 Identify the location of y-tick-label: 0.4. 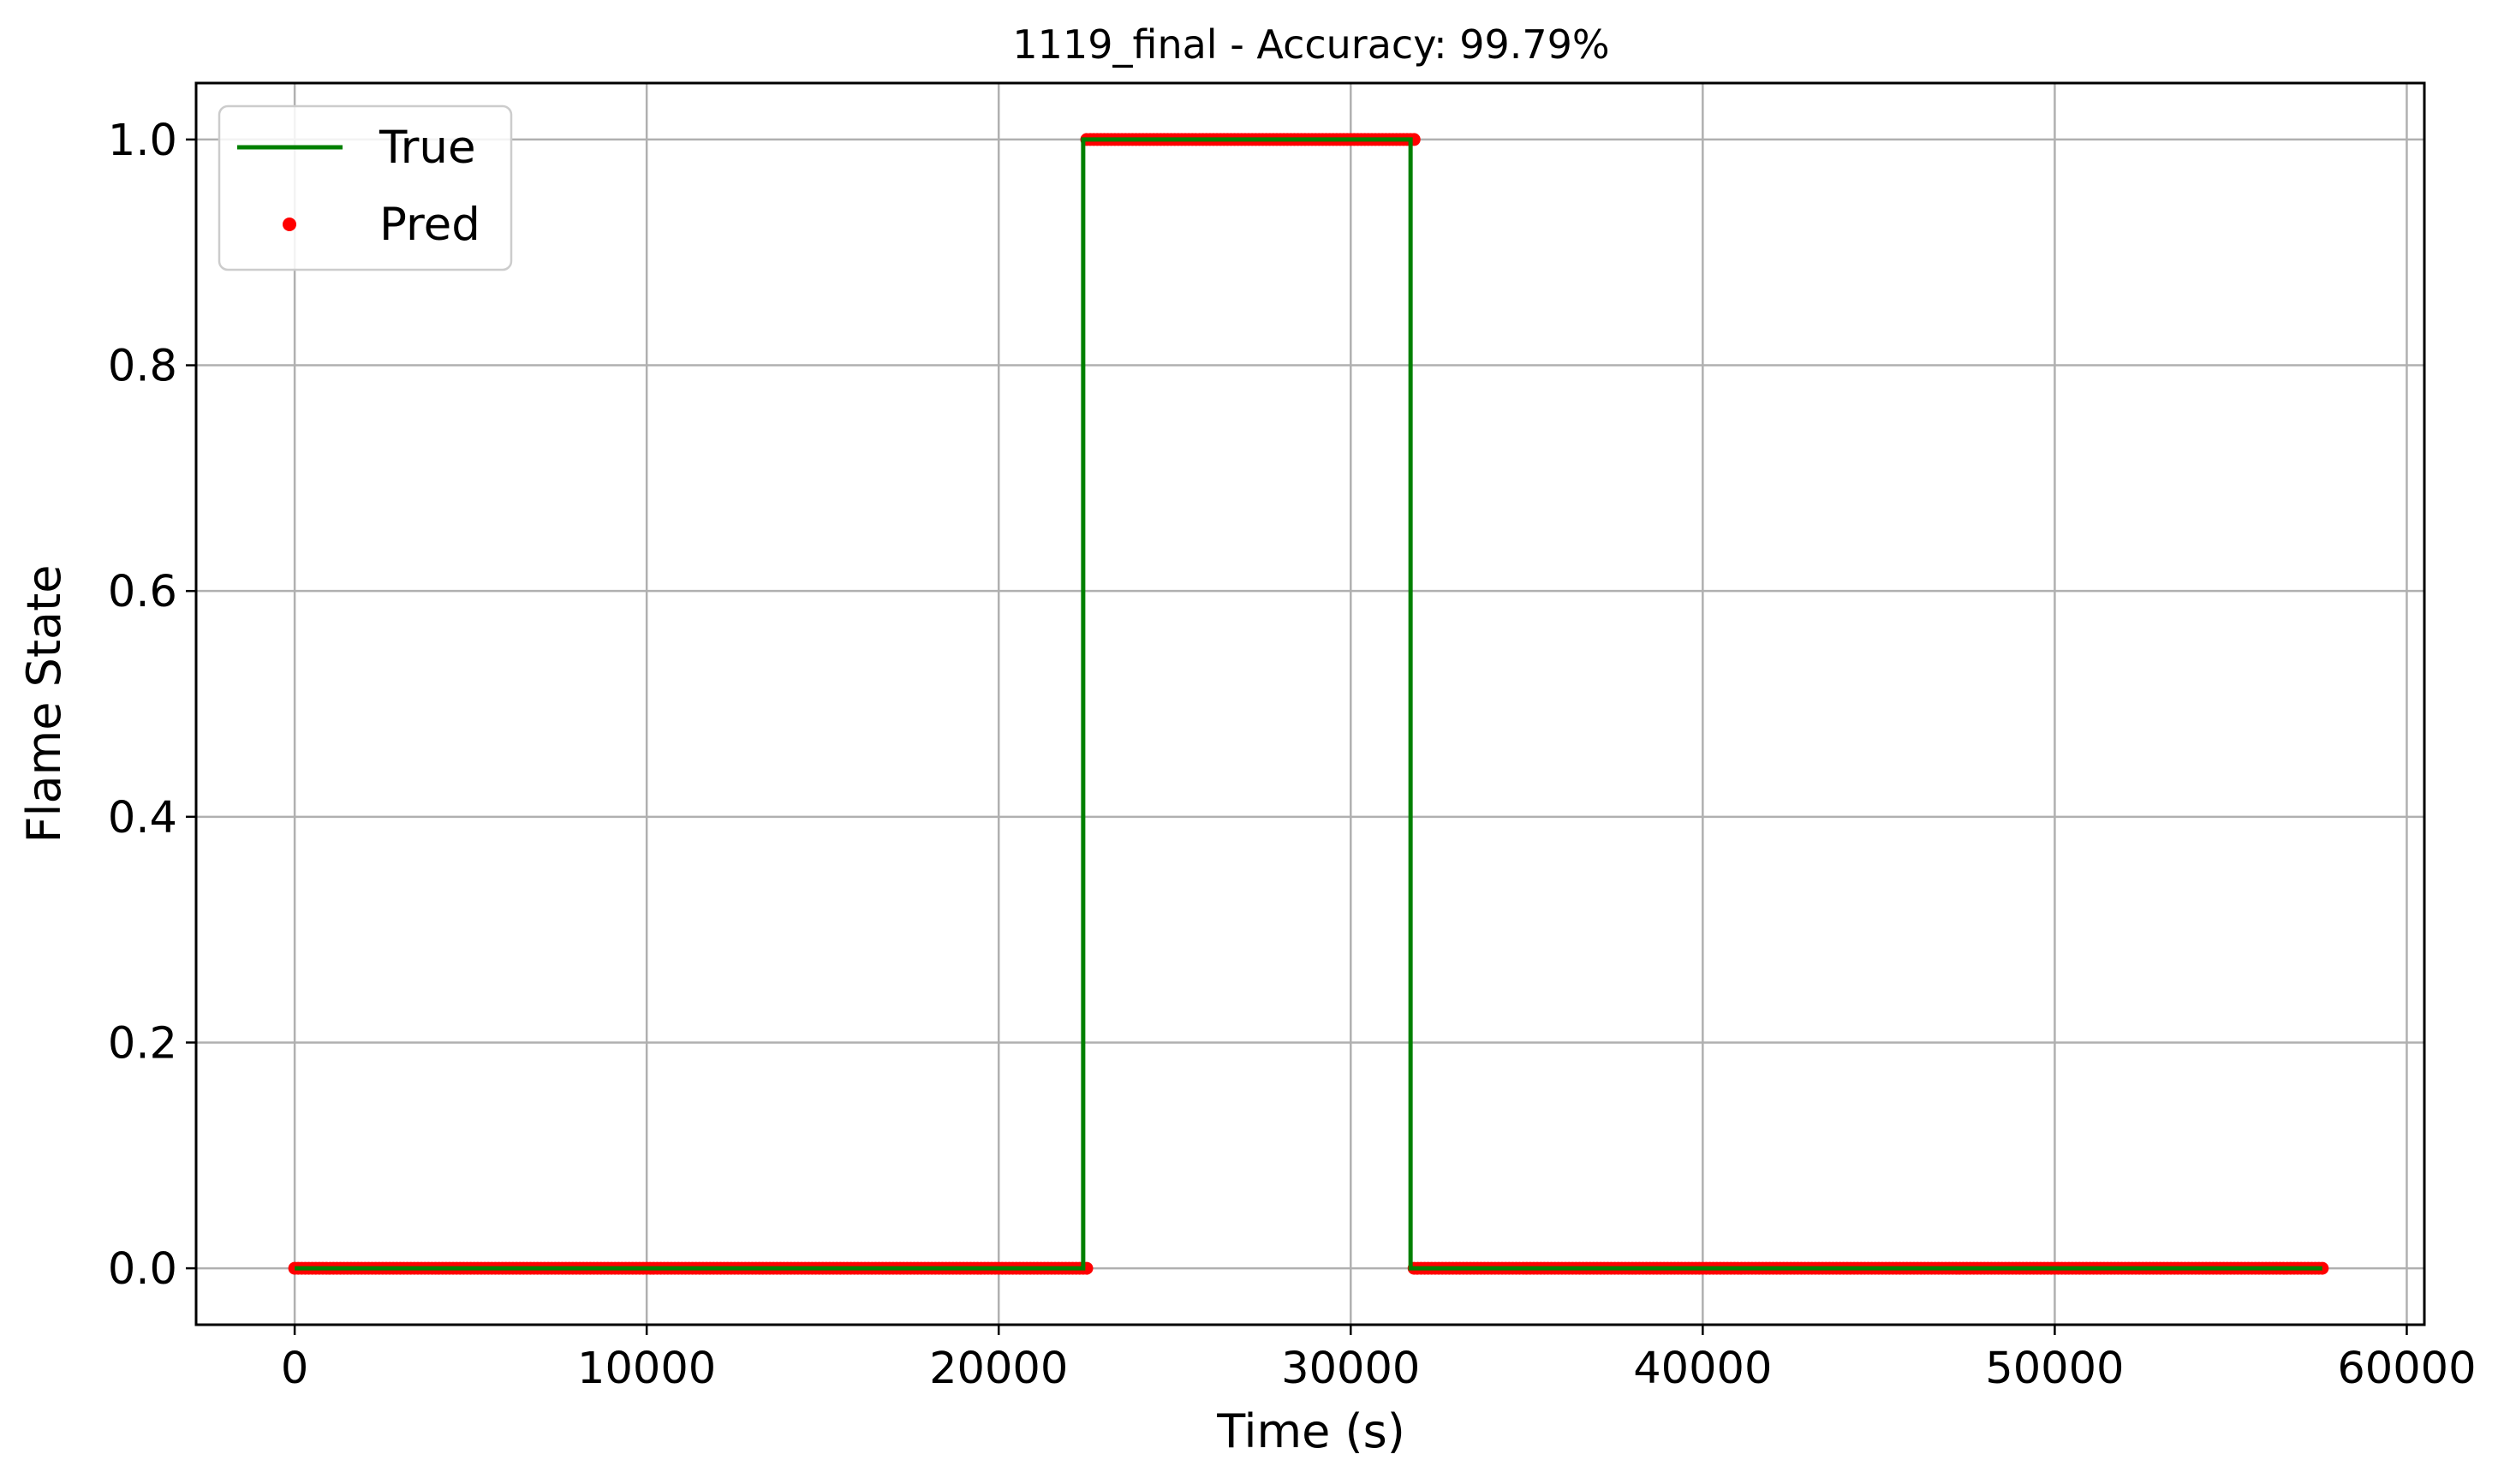
(143, 818).